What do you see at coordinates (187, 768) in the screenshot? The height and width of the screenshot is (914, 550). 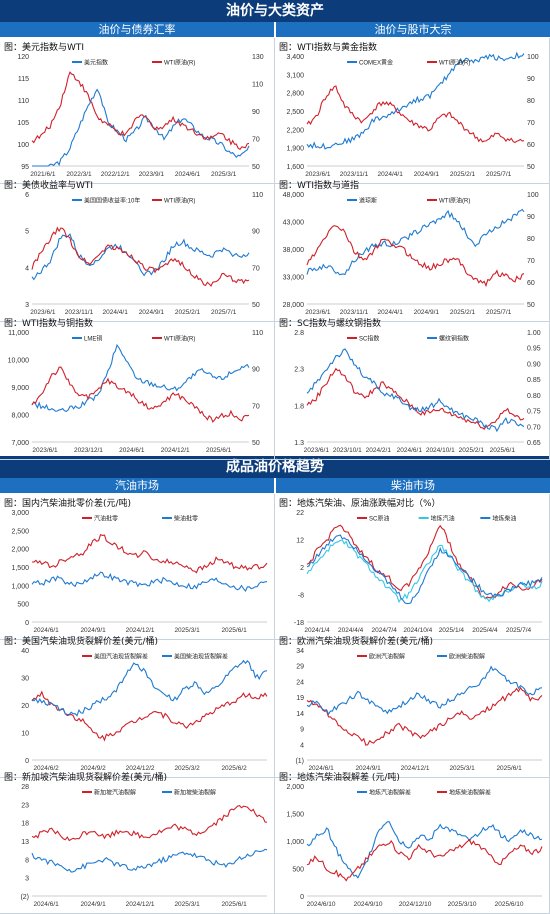 I see `x-tick-label: 2025/3/2` at bounding box center [187, 768].